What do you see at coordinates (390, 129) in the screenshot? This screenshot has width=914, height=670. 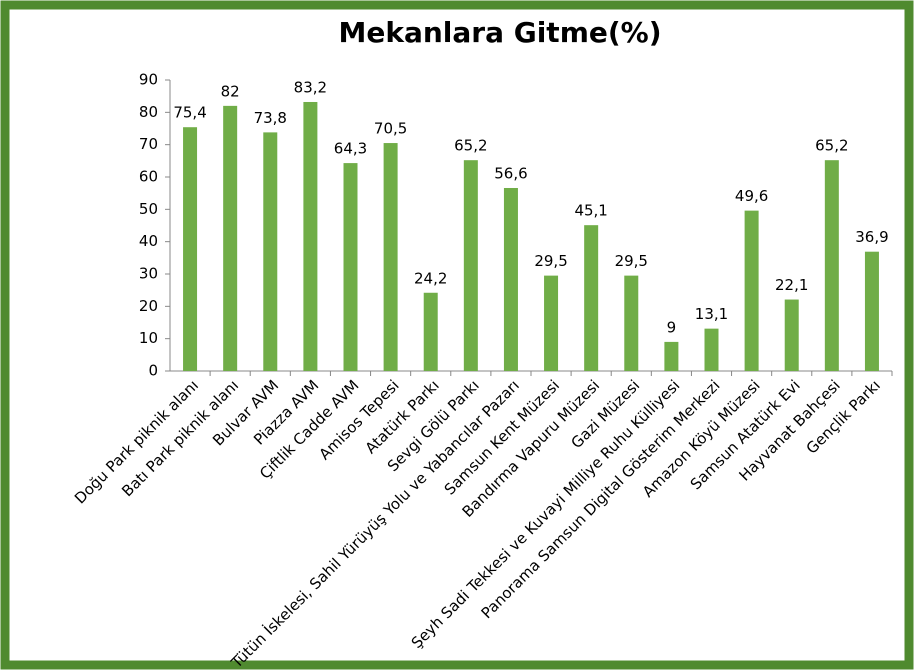 I see `value-label: 70,5` at bounding box center [390, 129].